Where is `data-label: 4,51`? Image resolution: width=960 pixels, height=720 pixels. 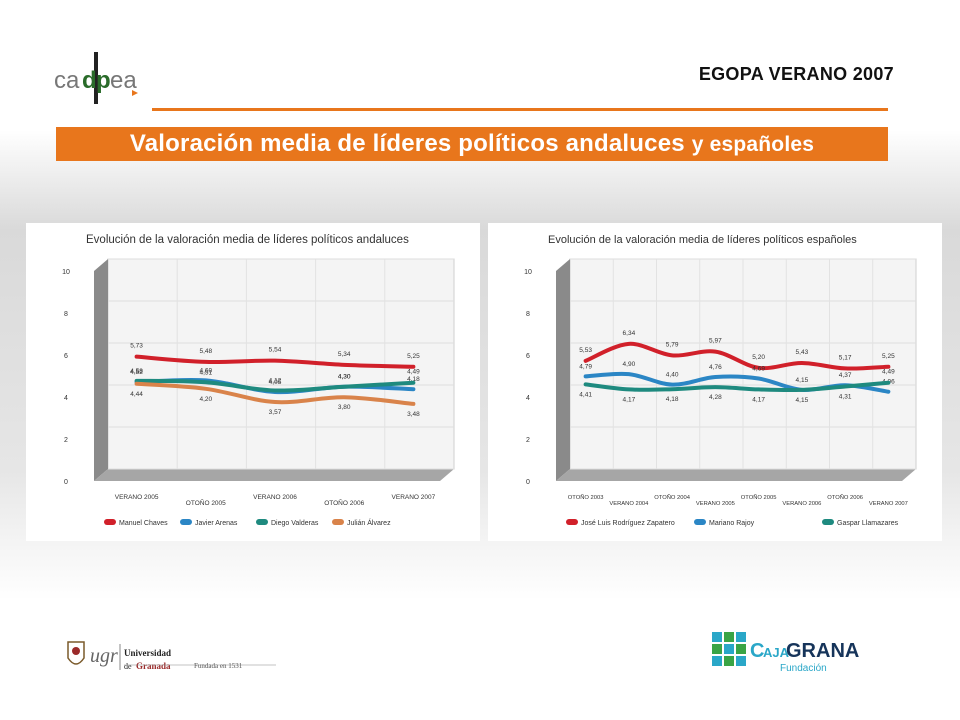 data-label: 4,51 is located at coordinates (205, 372).